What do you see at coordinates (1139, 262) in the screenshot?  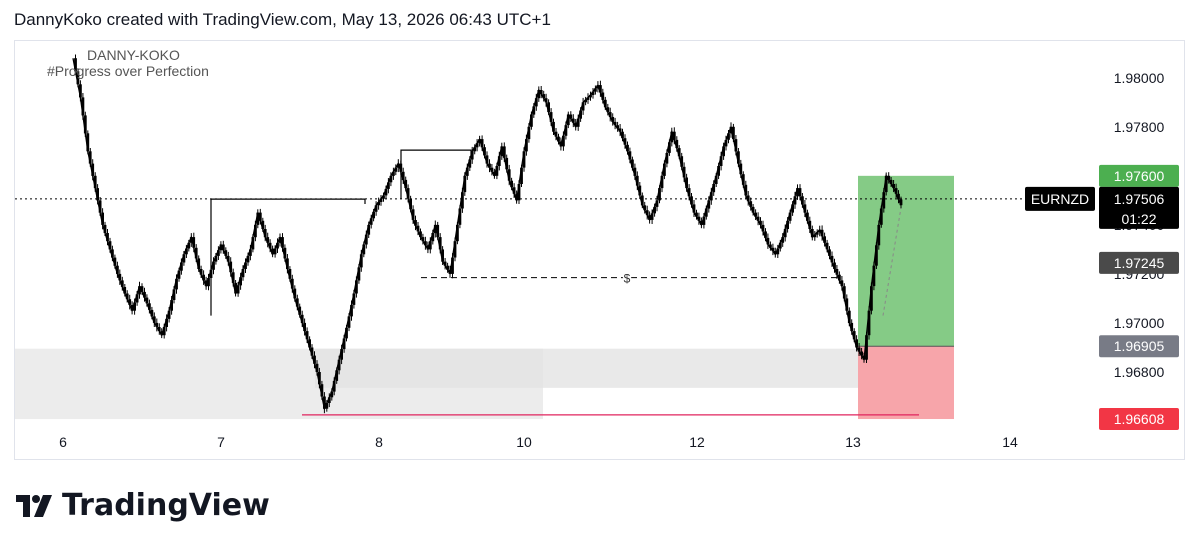 I see `level-price-label-bg` at bounding box center [1139, 262].